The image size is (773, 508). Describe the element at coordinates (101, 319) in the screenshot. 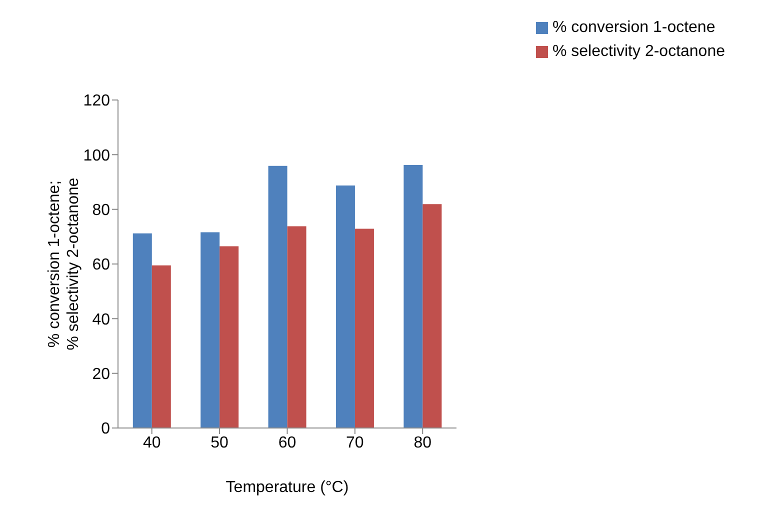

I see `y-tick-label: 40` at that location.